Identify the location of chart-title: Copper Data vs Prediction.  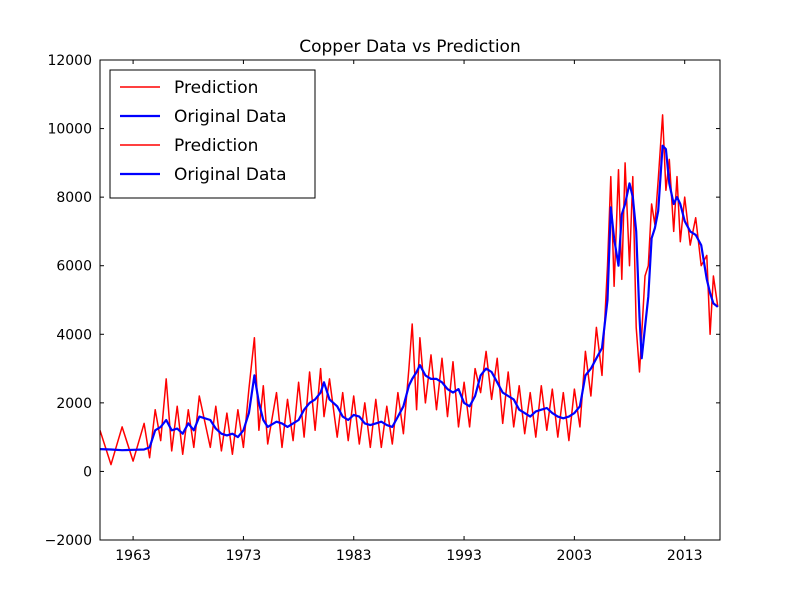
(409, 47).